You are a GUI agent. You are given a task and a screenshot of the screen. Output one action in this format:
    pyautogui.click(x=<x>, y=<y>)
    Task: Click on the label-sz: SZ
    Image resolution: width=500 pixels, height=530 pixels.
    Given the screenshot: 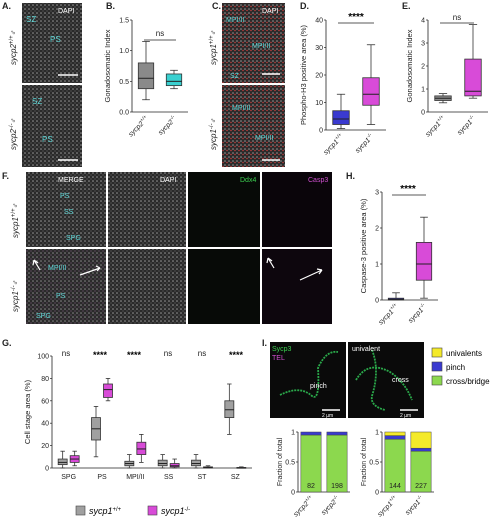 What is the action you would take?
    pyautogui.click(x=37, y=101)
    